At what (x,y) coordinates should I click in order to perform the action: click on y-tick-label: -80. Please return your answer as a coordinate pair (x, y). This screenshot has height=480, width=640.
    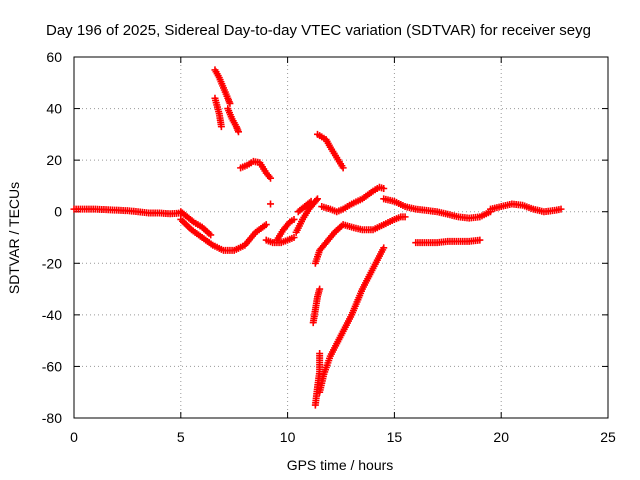
    Looking at the image, I should click on (52, 418).